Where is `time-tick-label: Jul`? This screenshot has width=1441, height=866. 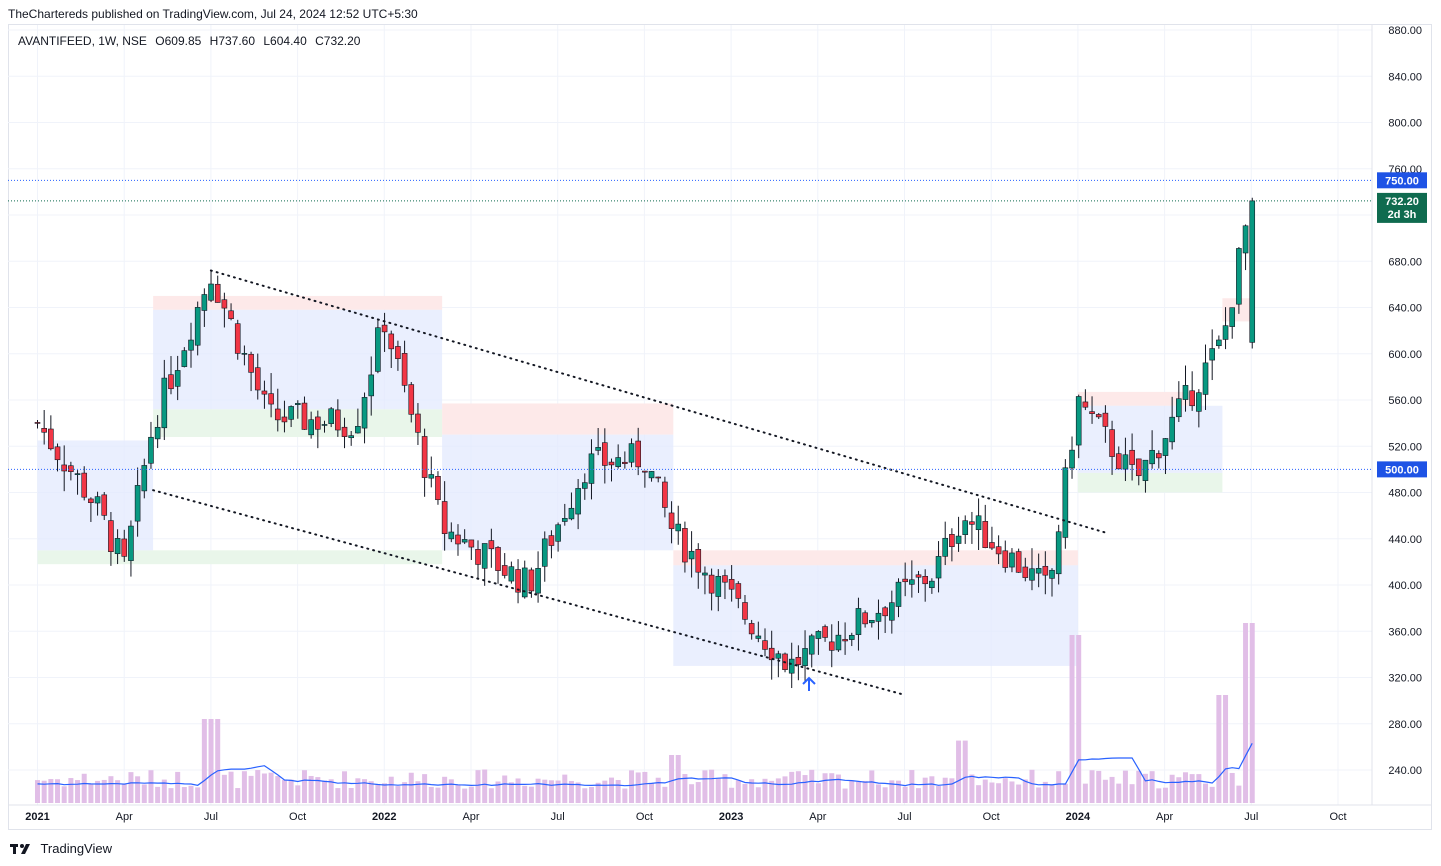 time-tick-label: Jul is located at coordinates (558, 817).